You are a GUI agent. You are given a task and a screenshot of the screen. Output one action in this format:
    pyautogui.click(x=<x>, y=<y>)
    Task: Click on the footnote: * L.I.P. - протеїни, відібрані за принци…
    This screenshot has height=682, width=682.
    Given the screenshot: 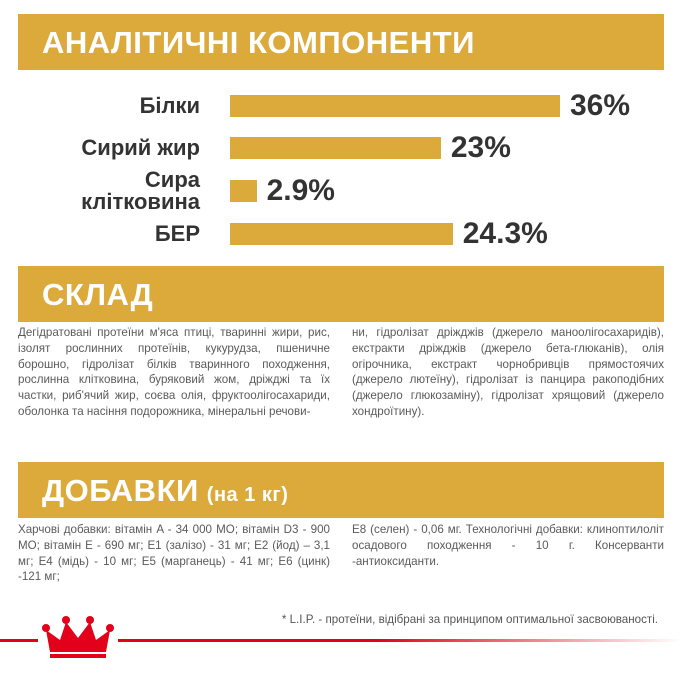 What is the action you would take?
    pyautogui.click(x=469, y=619)
    